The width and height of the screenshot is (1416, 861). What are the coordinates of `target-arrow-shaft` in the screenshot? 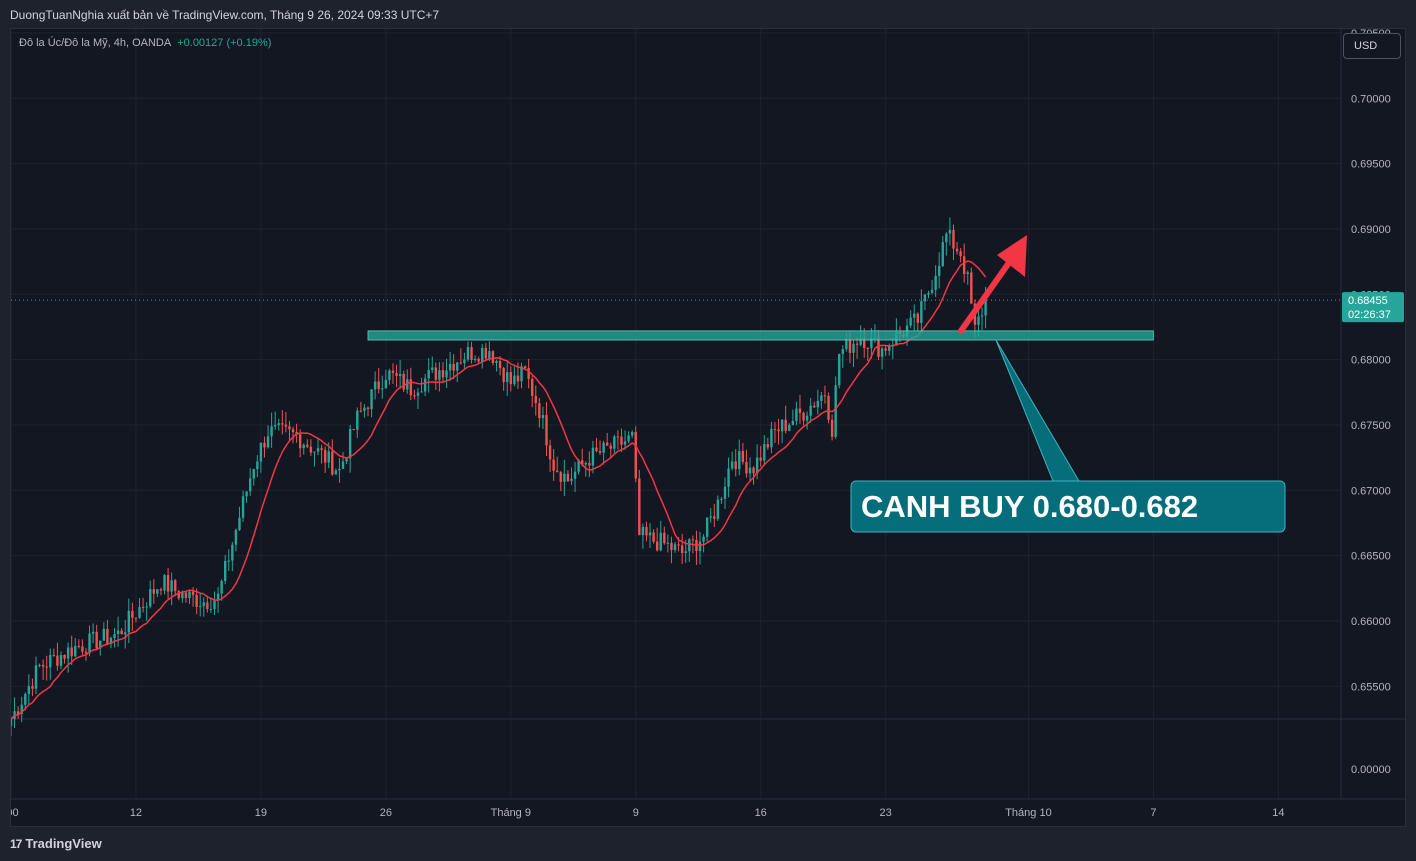 It's located at (987, 294).